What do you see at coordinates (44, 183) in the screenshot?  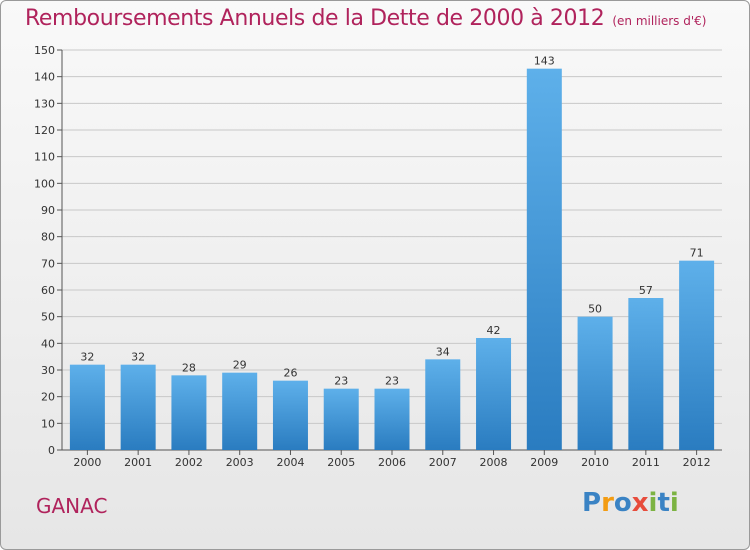 I see `y-tick-label: 100` at bounding box center [44, 183].